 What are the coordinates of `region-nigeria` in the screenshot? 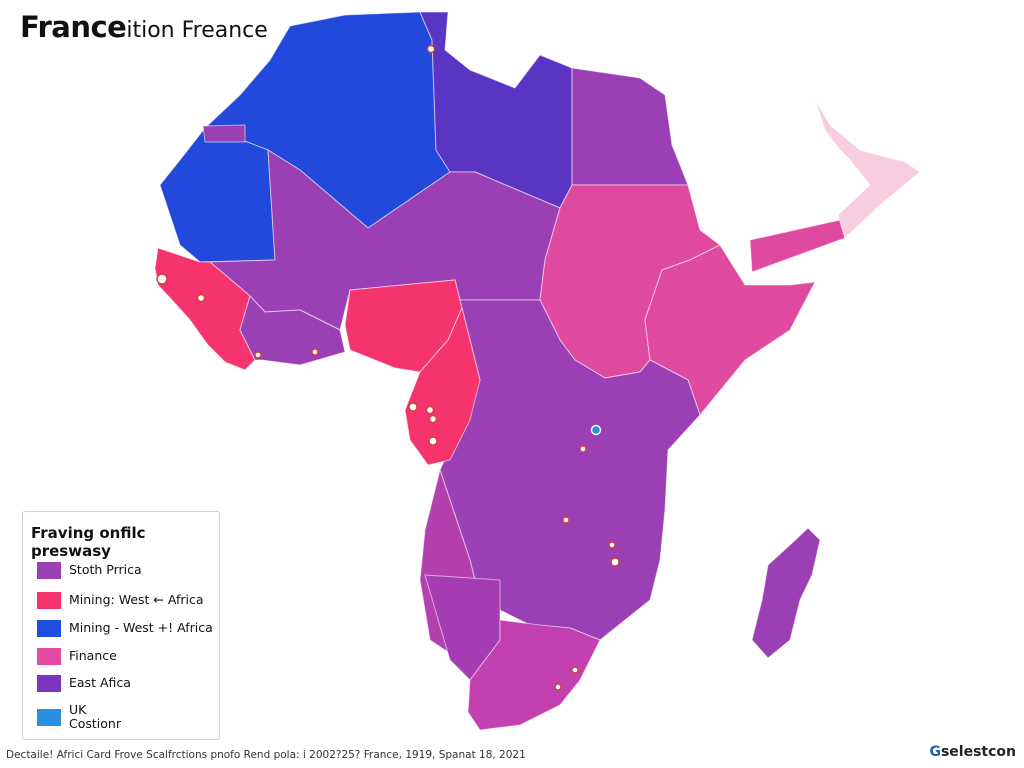 It's located at (403, 326).